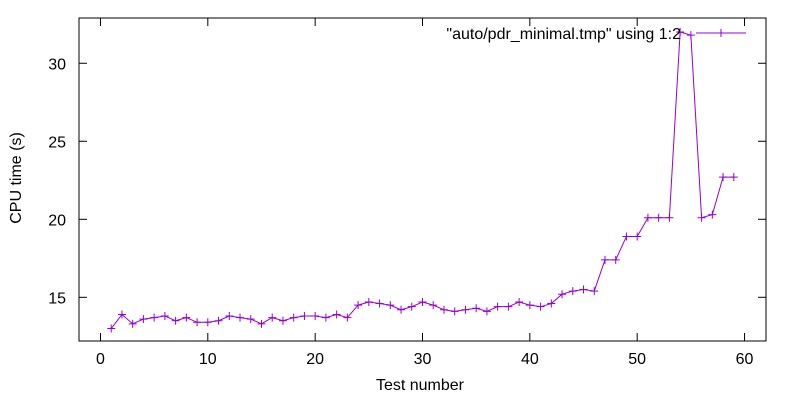  I want to click on x-tick-label: 60, so click(745, 359).